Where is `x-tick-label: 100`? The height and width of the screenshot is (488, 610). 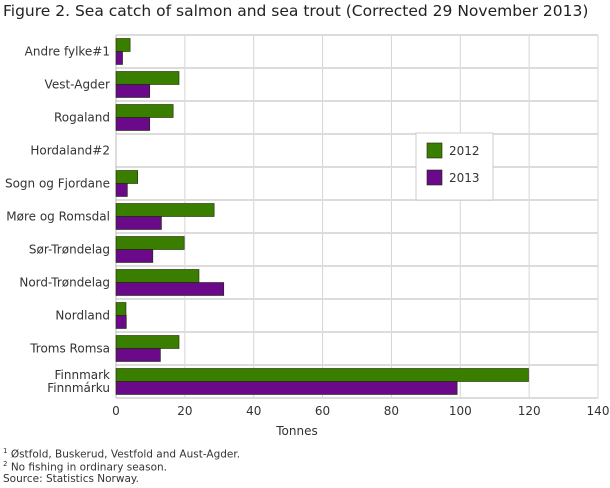
x-tick-label: 100 is located at coordinates (460, 411).